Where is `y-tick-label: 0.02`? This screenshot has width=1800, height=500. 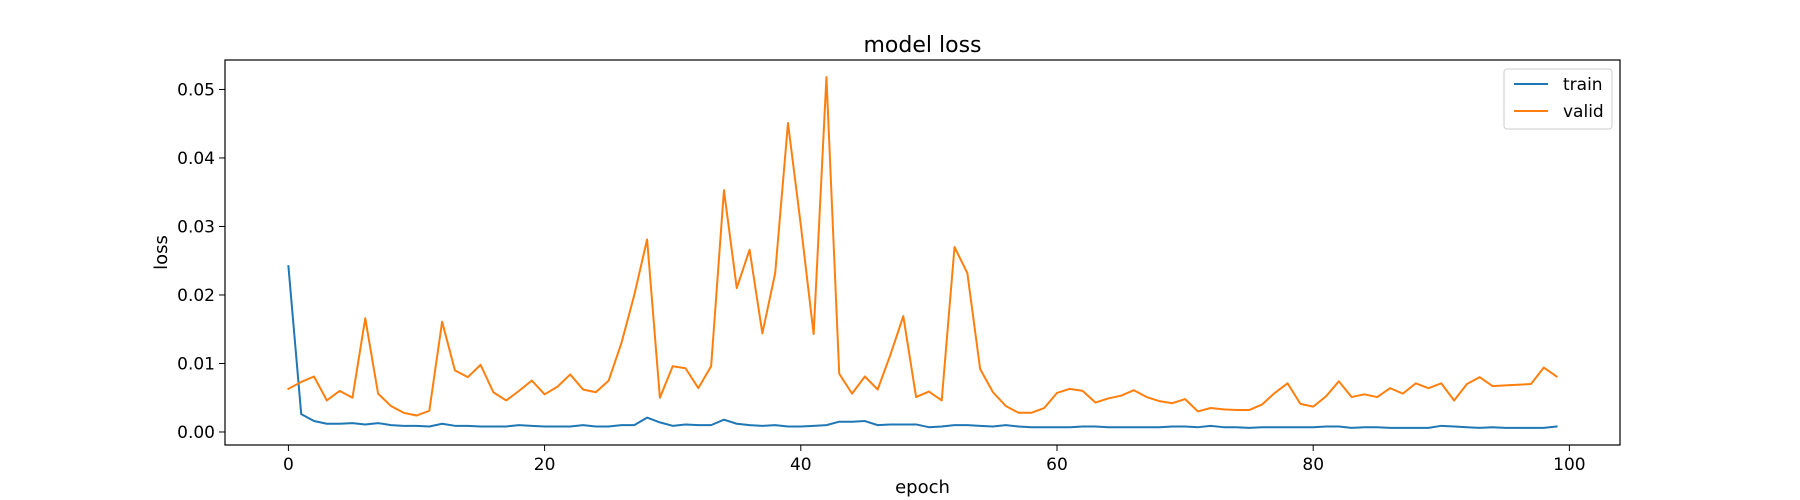
y-tick-label: 0.02 is located at coordinates (196, 296).